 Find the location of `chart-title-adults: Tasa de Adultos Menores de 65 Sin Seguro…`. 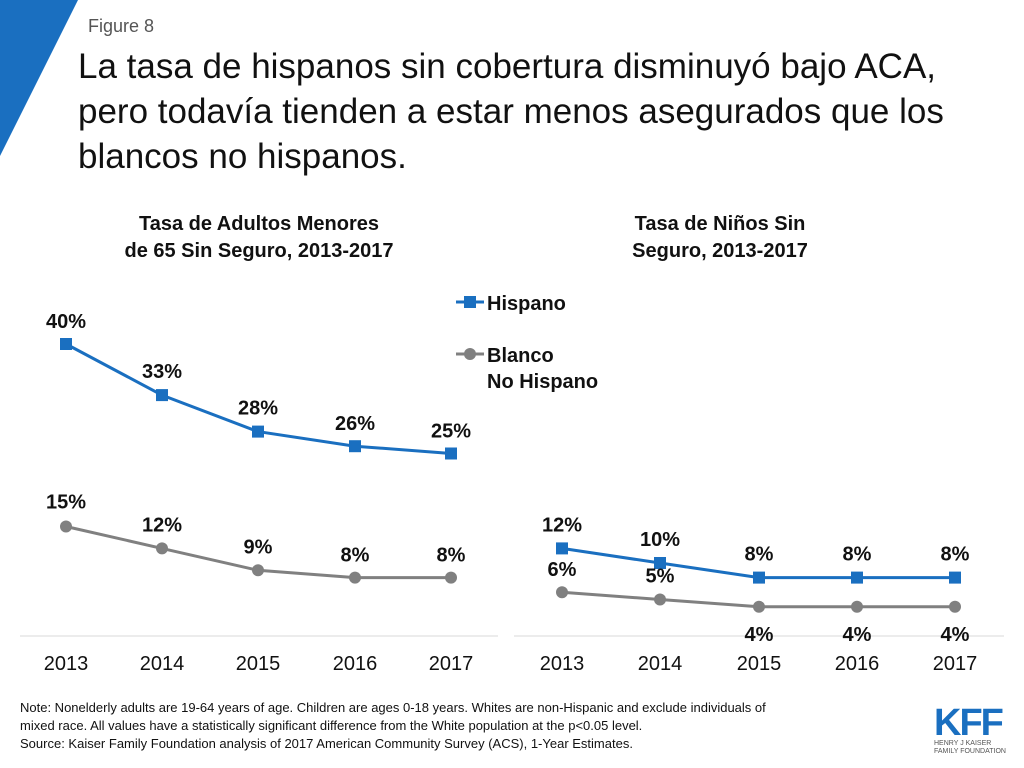

chart-title-adults: Tasa de Adultos Menores de 65 Sin Seguro… is located at coordinates (259, 238).